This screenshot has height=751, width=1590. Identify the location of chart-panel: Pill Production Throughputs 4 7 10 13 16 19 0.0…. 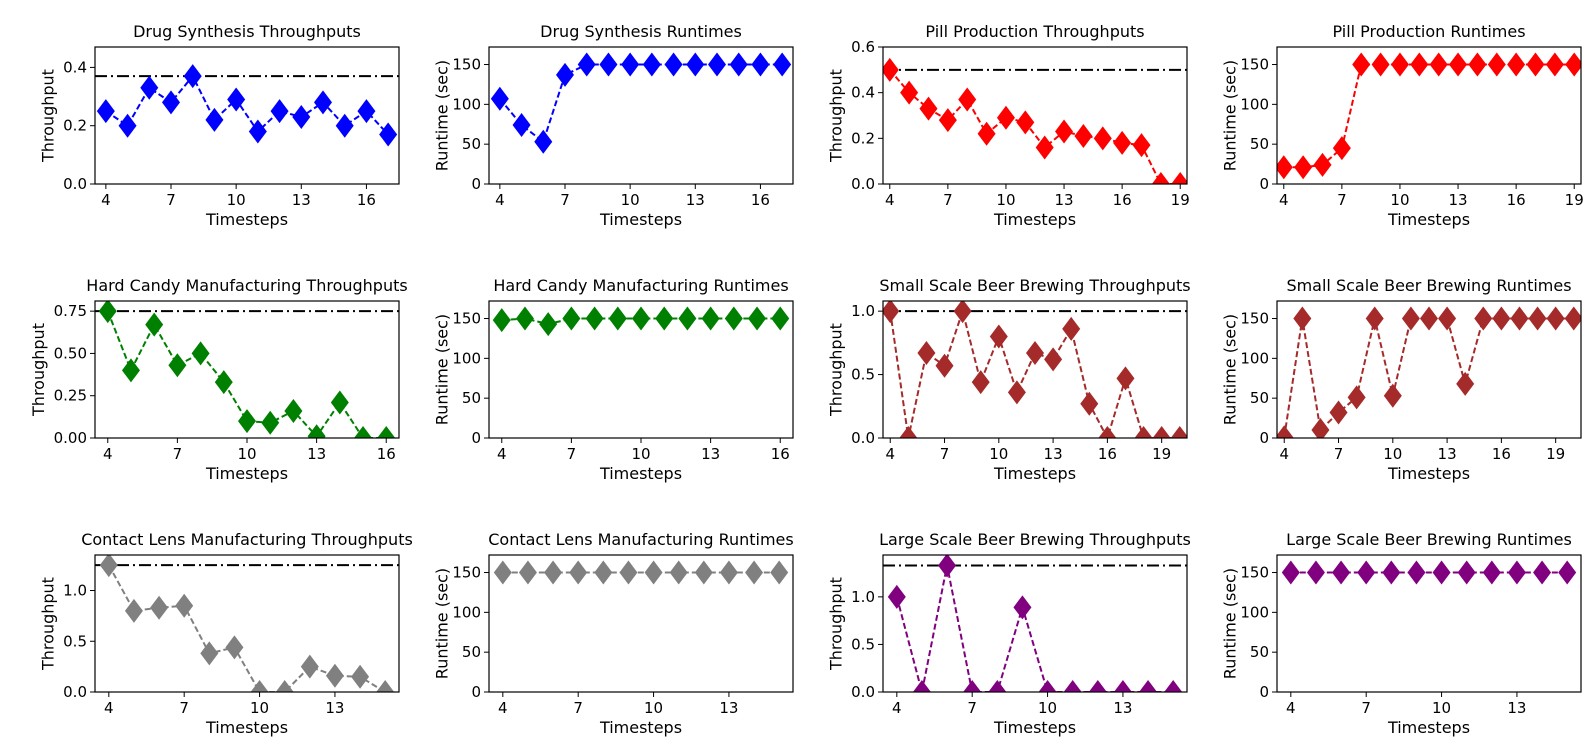
(1007, 125).